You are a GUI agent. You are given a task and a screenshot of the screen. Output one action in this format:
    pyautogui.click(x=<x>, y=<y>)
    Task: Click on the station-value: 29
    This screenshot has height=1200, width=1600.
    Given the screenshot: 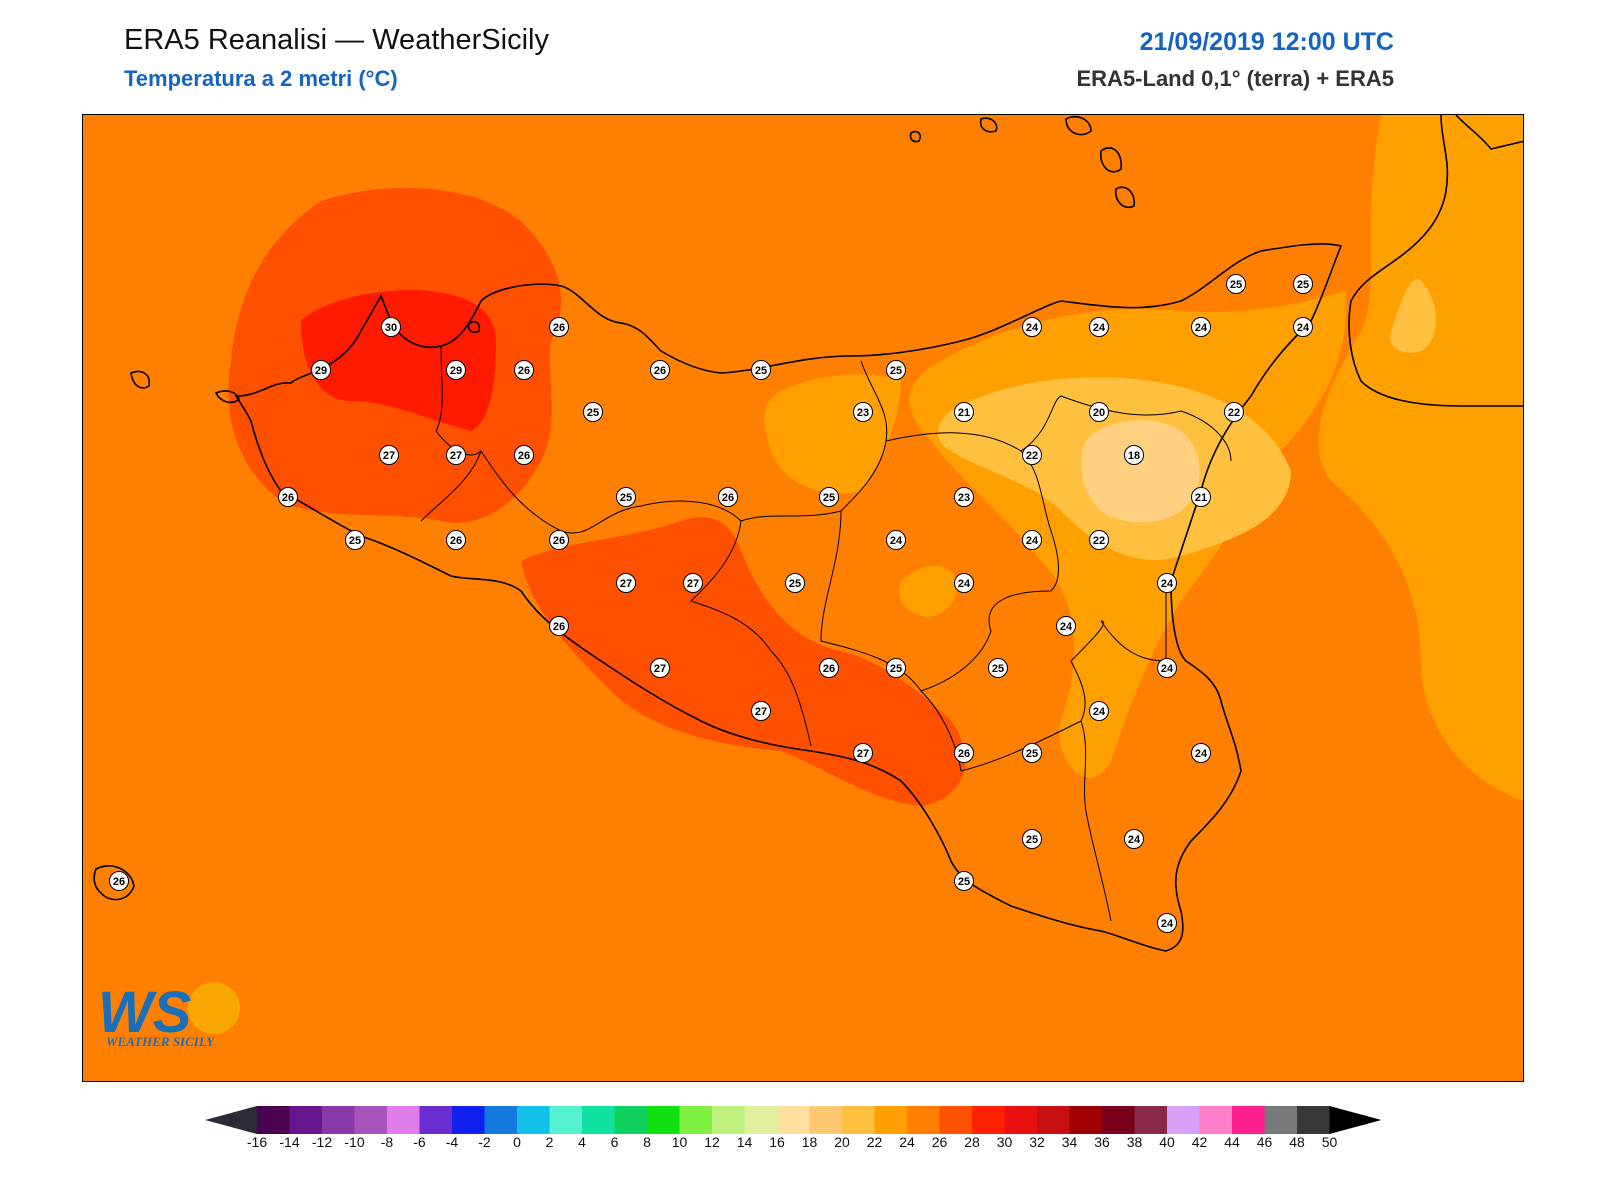 What is the action you would take?
    pyautogui.click(x=456, y=371)
    